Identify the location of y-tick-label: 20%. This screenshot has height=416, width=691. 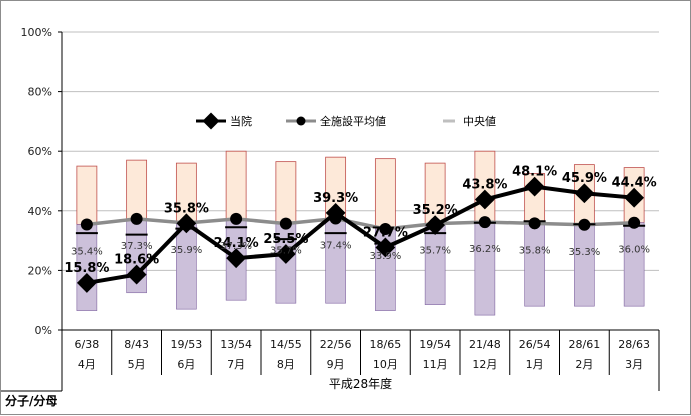
(40, 270).